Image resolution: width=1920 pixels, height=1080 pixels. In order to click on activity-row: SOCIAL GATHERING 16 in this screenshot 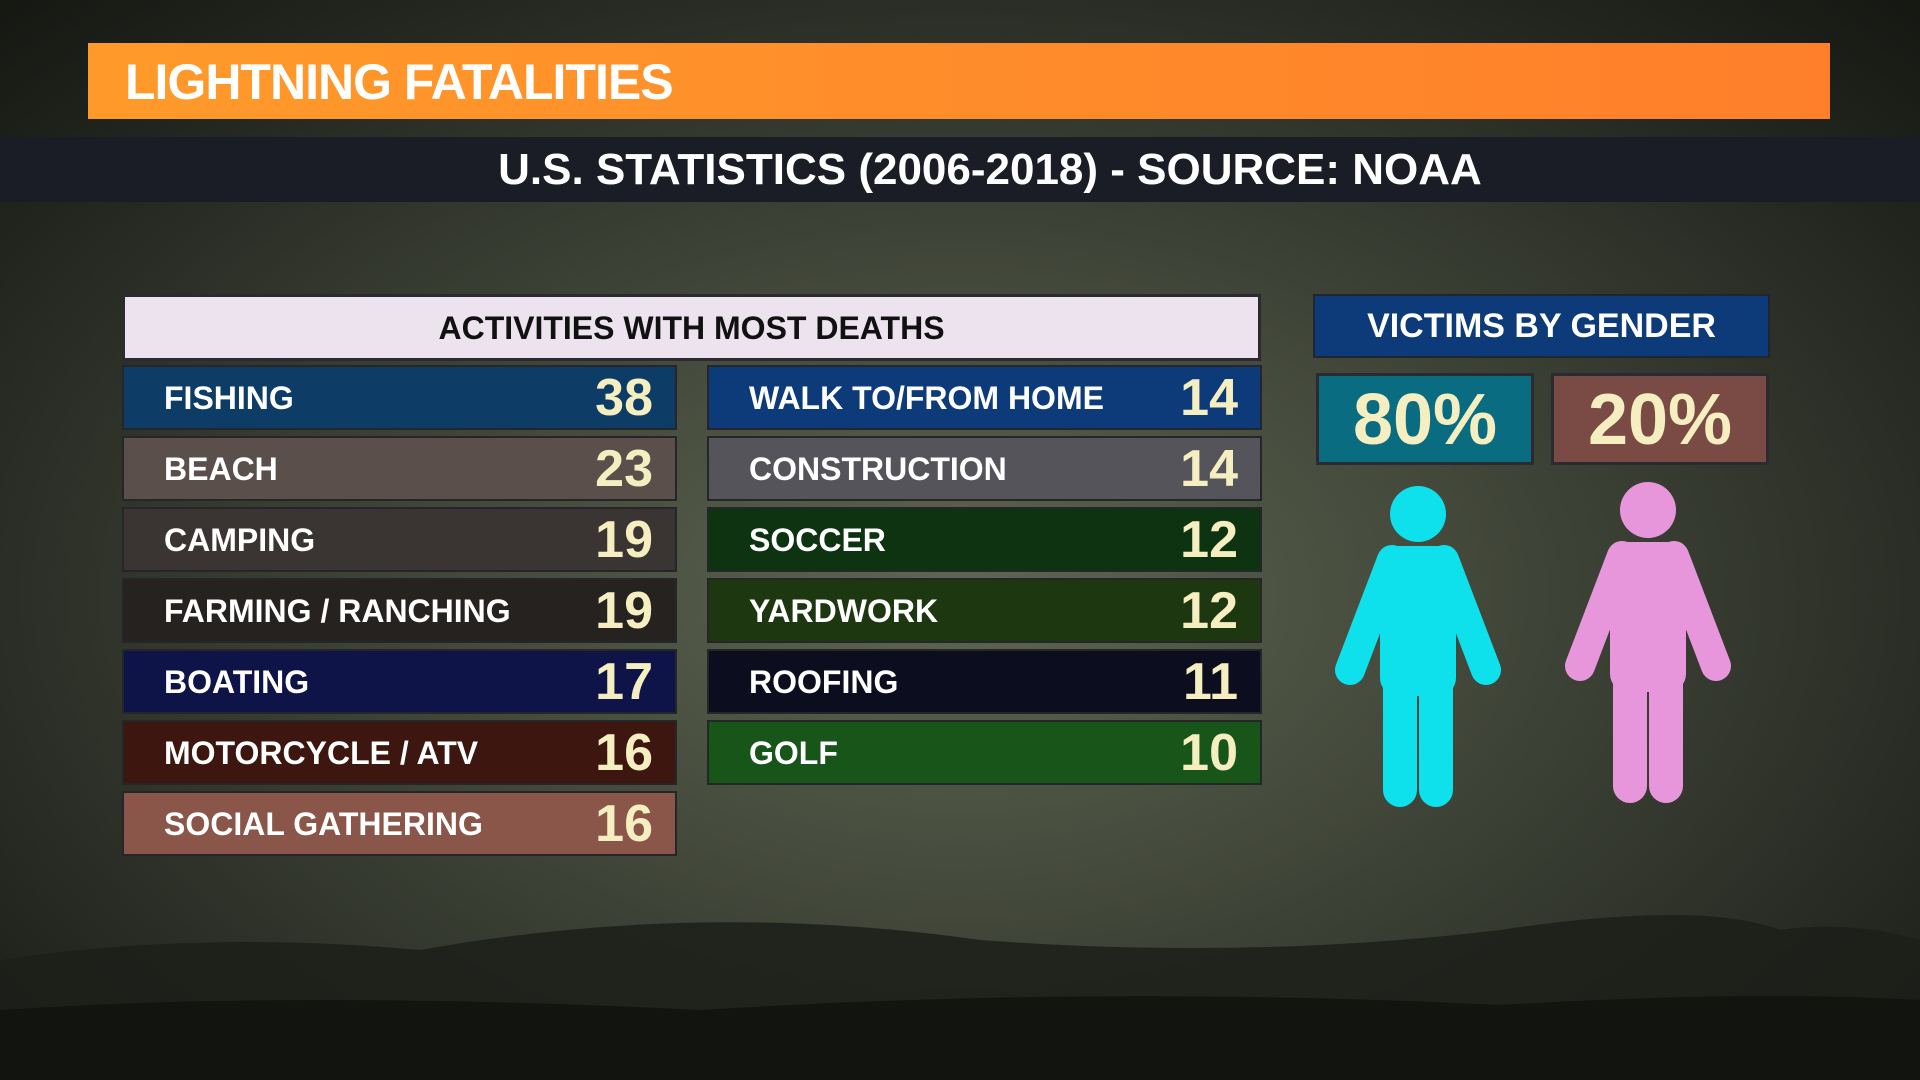, I will do `click(399, 823)`.